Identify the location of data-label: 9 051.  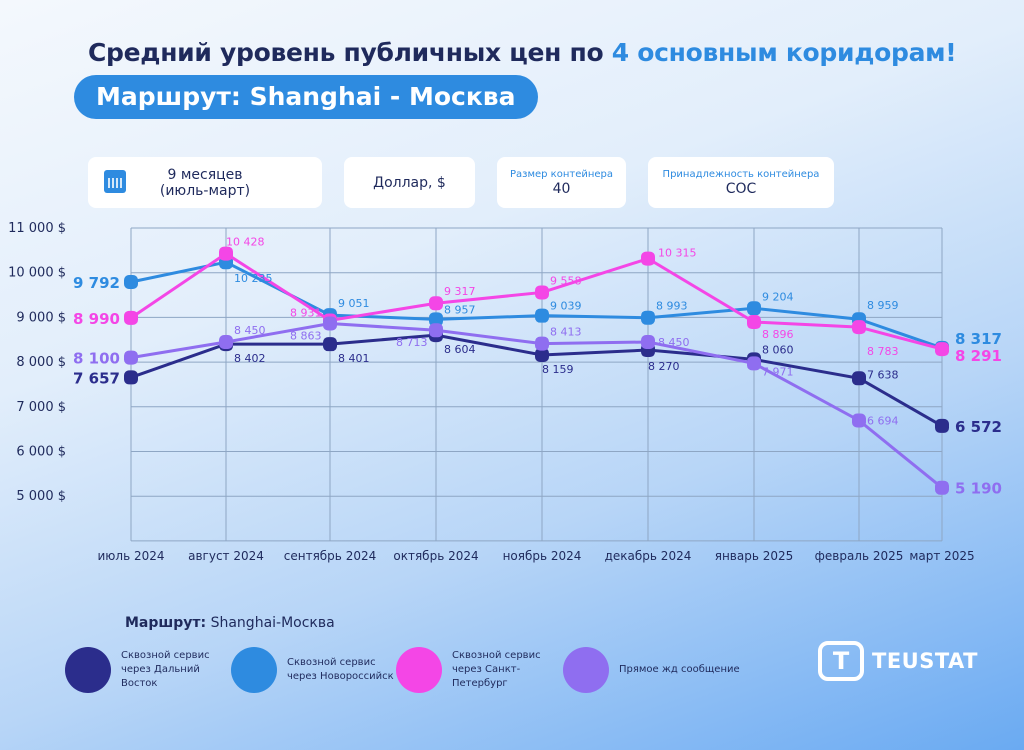
(354, 303).